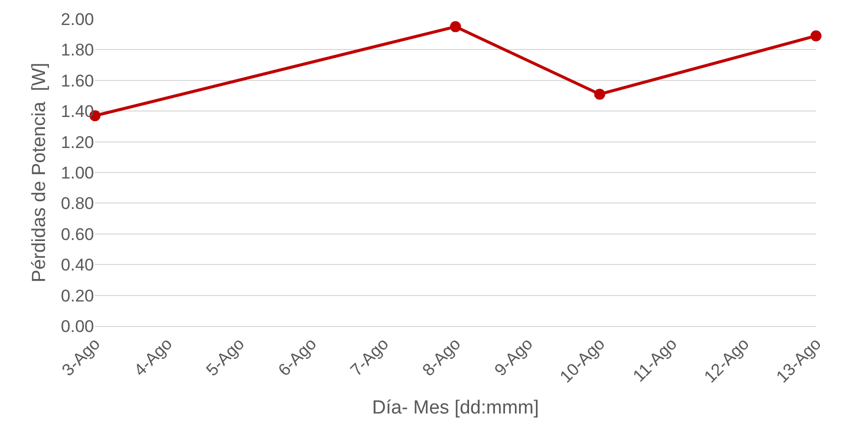 Image resolution: width=846 pixels, height=436 pixels. I want to click on y-tick-label: 0.60, so click(77, 234).